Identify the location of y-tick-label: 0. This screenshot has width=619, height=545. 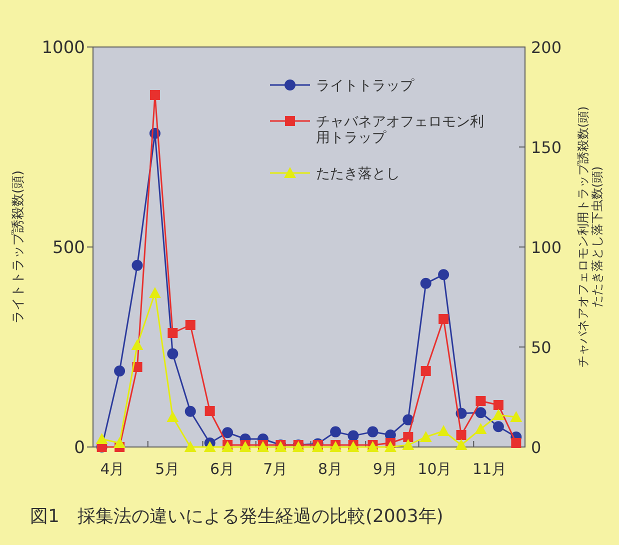
(79, 448).